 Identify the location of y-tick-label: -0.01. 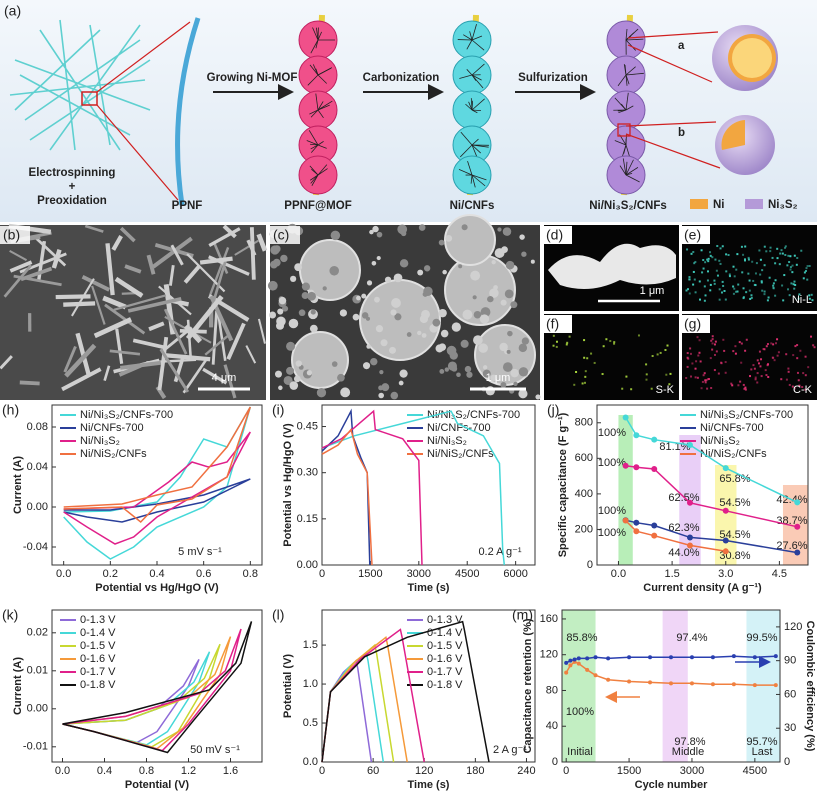
(35, 747).